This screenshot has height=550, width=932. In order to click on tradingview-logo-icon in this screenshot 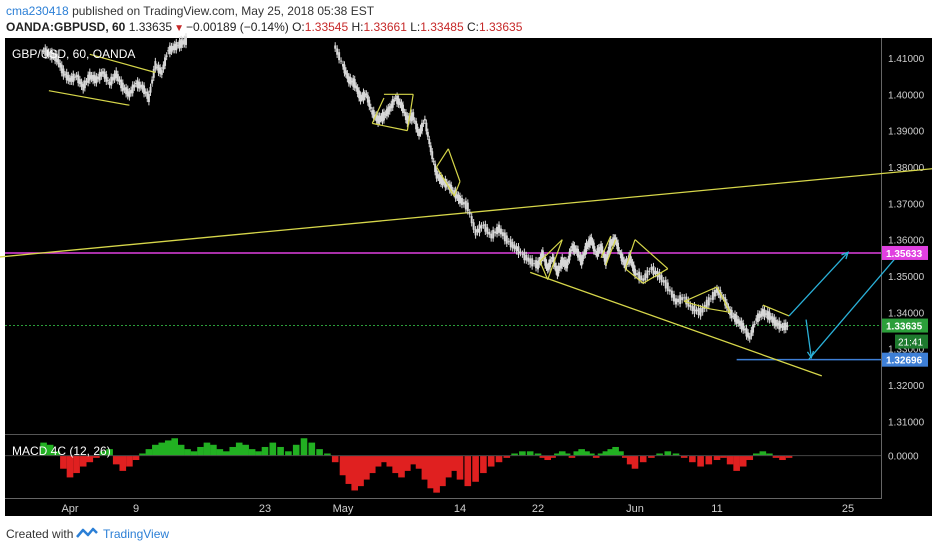, I will do `click(87, 532)`.